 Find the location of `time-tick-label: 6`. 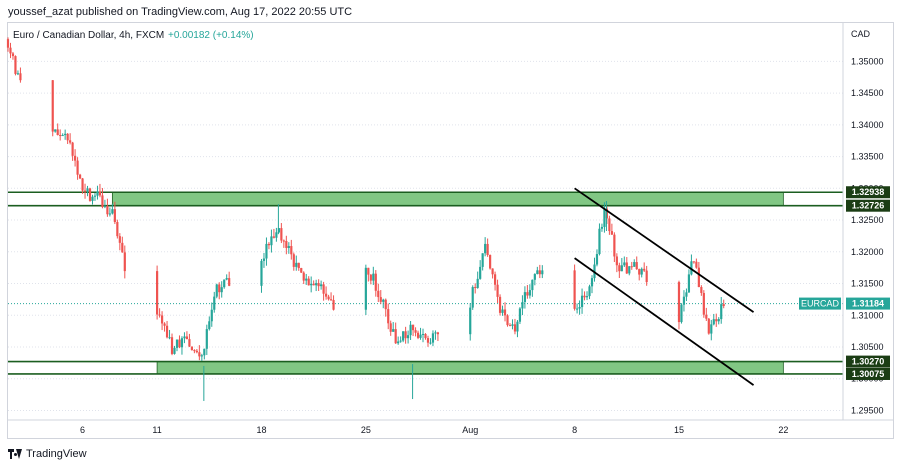

time-tick-label: 6 is located at coordinates (82, 430).